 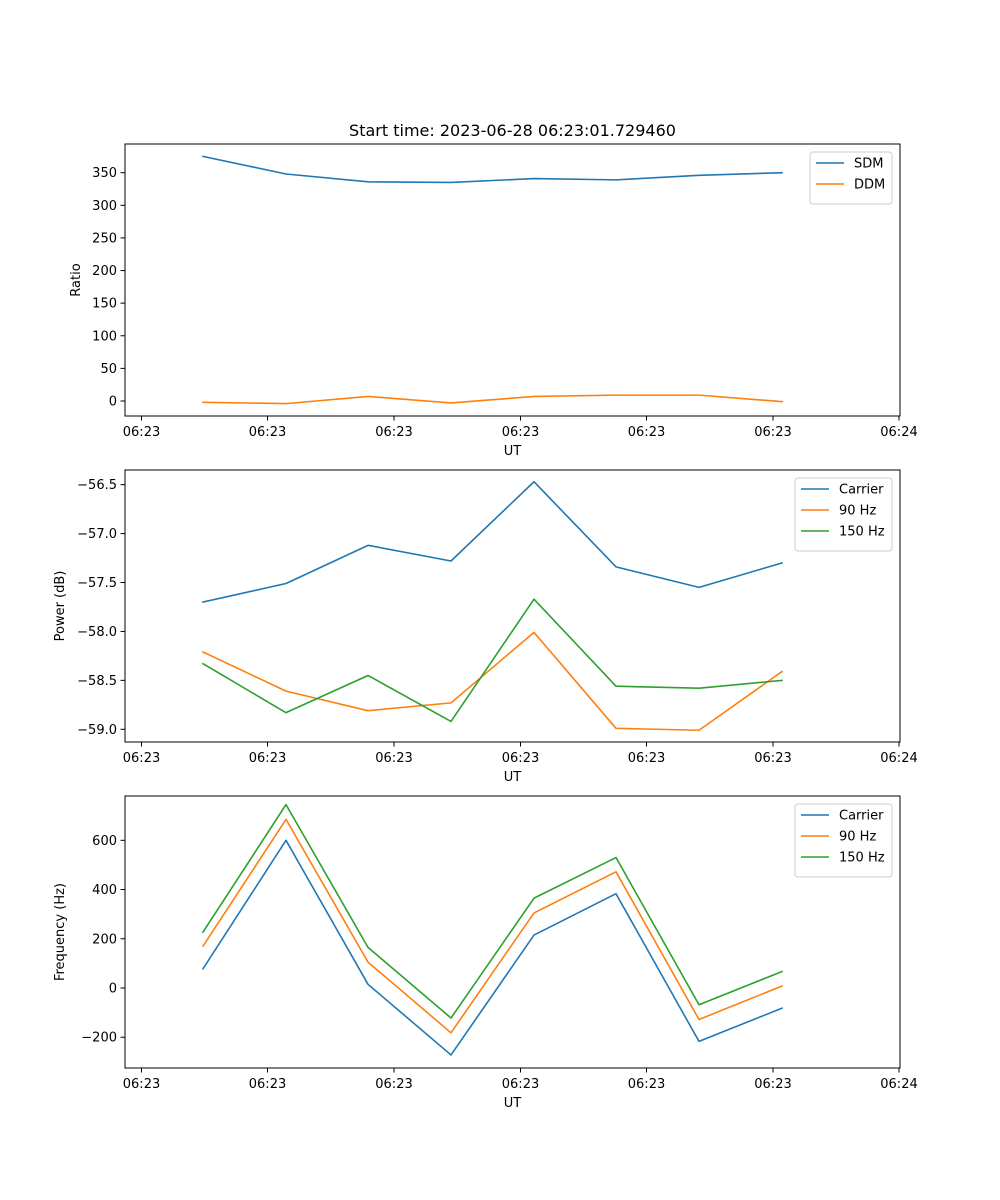 What do you see at coordinates (104, 173) in the screenshot?
I see `y-tick-label: 350` at bounding box center [104, 173].